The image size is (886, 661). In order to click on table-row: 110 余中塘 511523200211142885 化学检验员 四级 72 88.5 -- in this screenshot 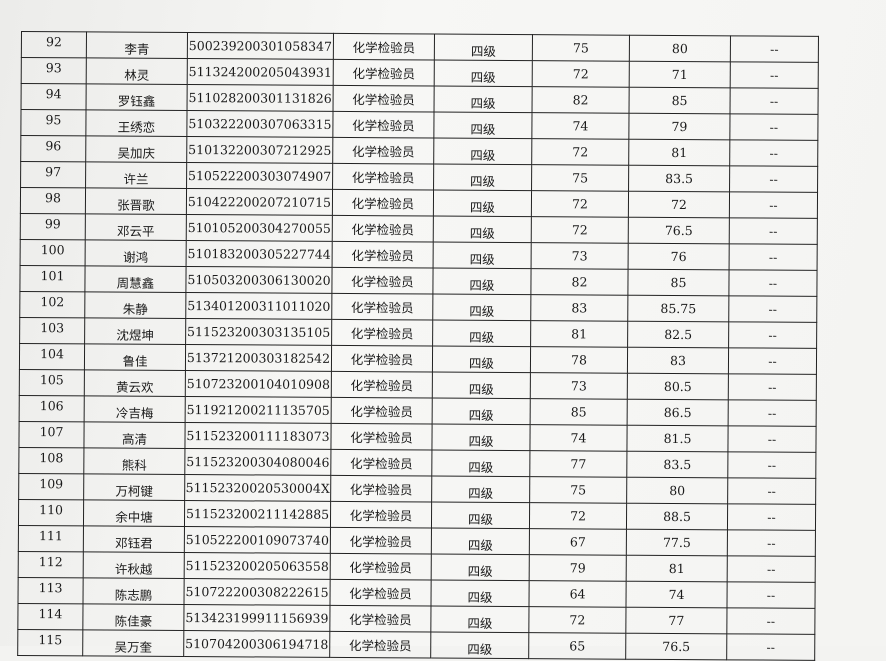, I will do `click(417, 515)`.